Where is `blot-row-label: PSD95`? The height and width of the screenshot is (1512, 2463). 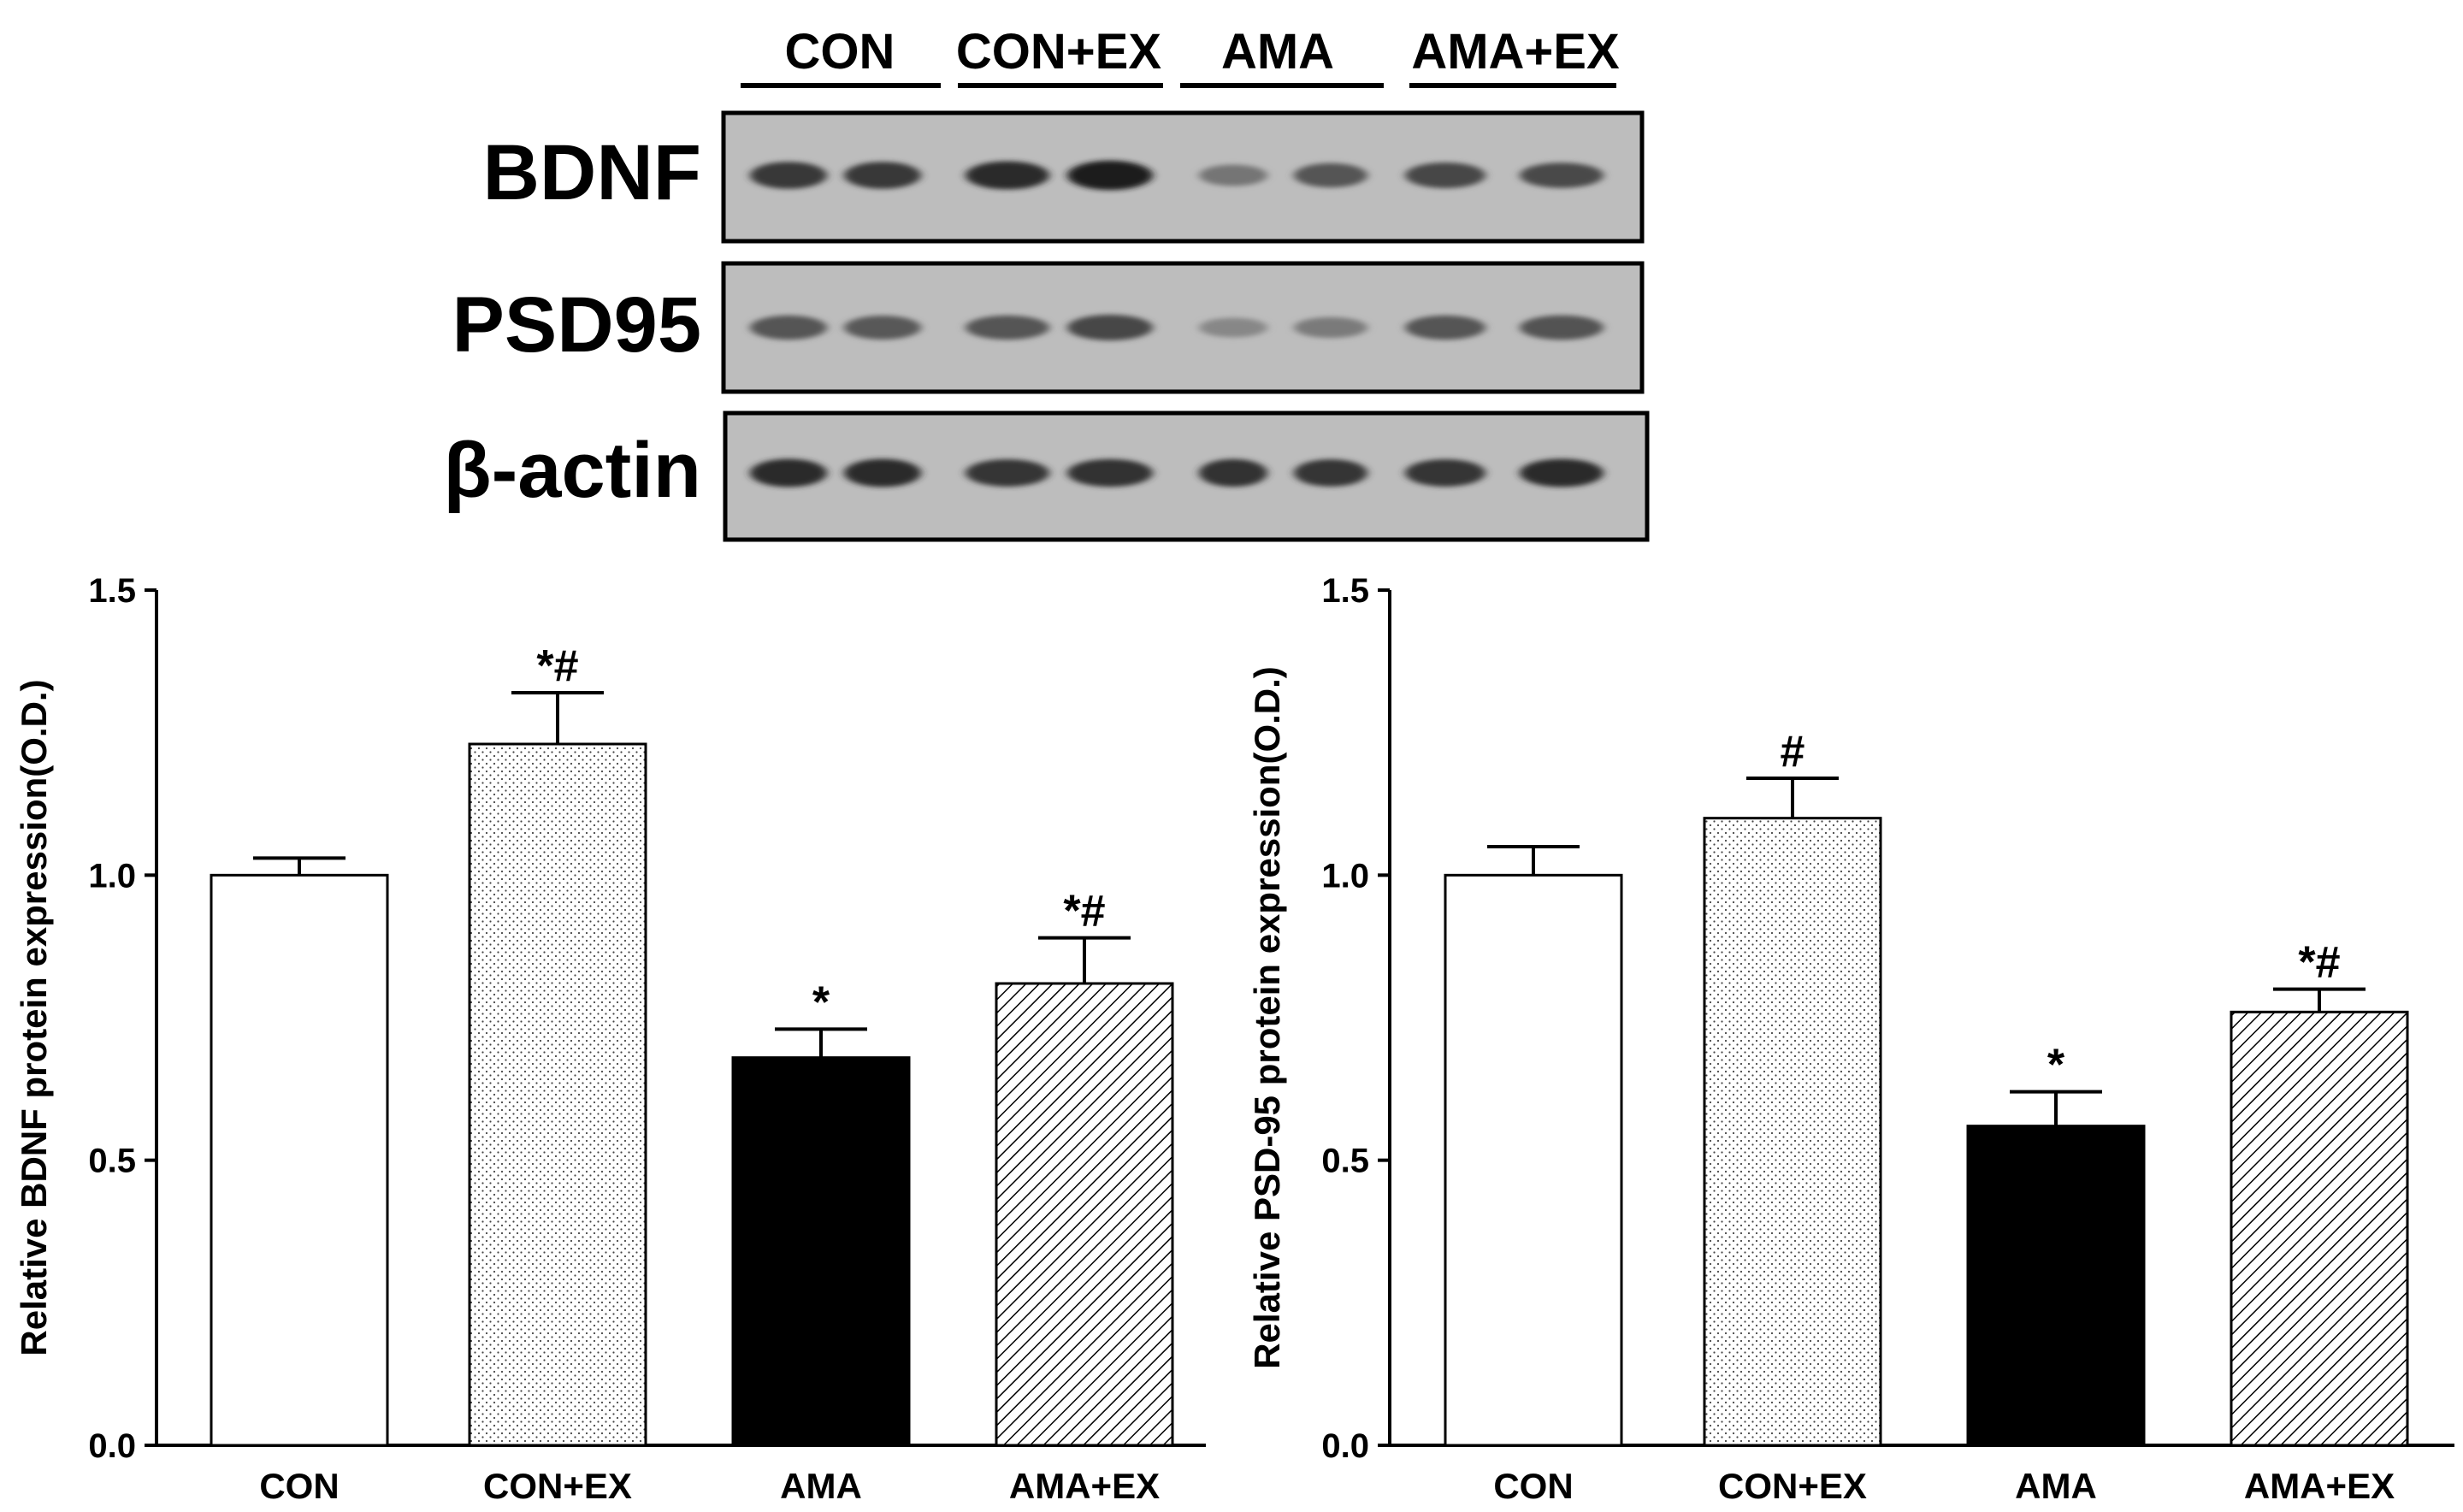
blot-row-label: PSD95 is located at coordinates (577, 325).